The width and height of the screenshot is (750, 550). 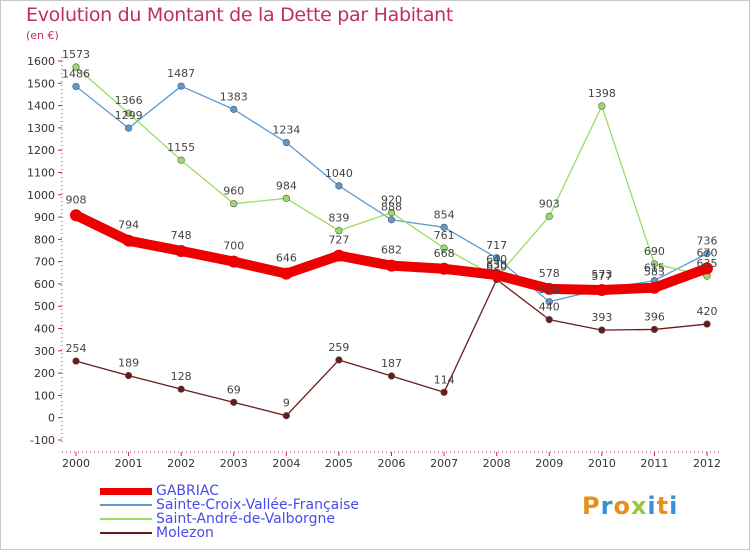 What do you see at coordinates (129, 115) in the screenshot?
I see `data-label-sainte-croix-vallee-francaise: 1299` at bounding box center [129, 115].